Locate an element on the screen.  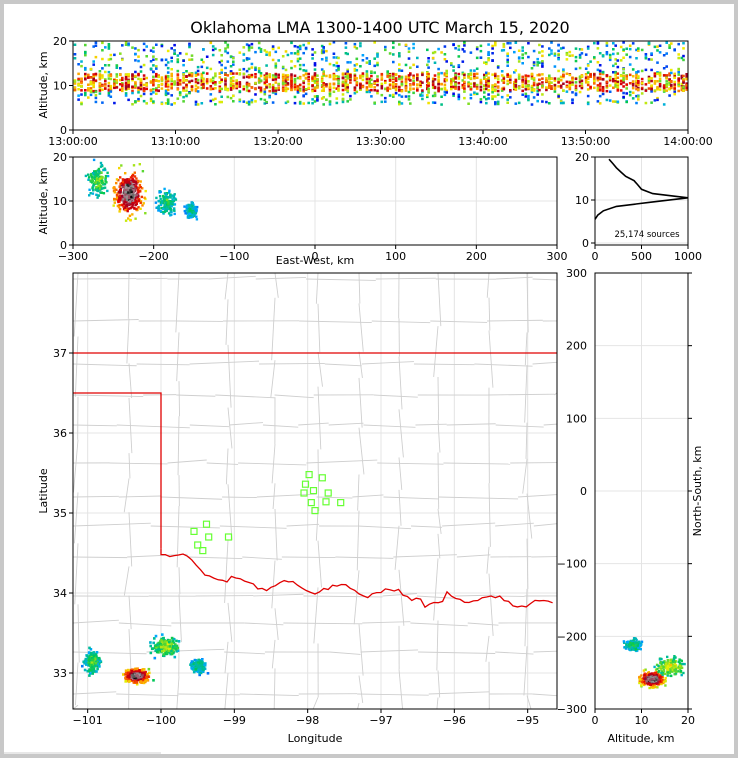
time-axis-tick-label: 13:20:00 is located at coordinates (277, 141).